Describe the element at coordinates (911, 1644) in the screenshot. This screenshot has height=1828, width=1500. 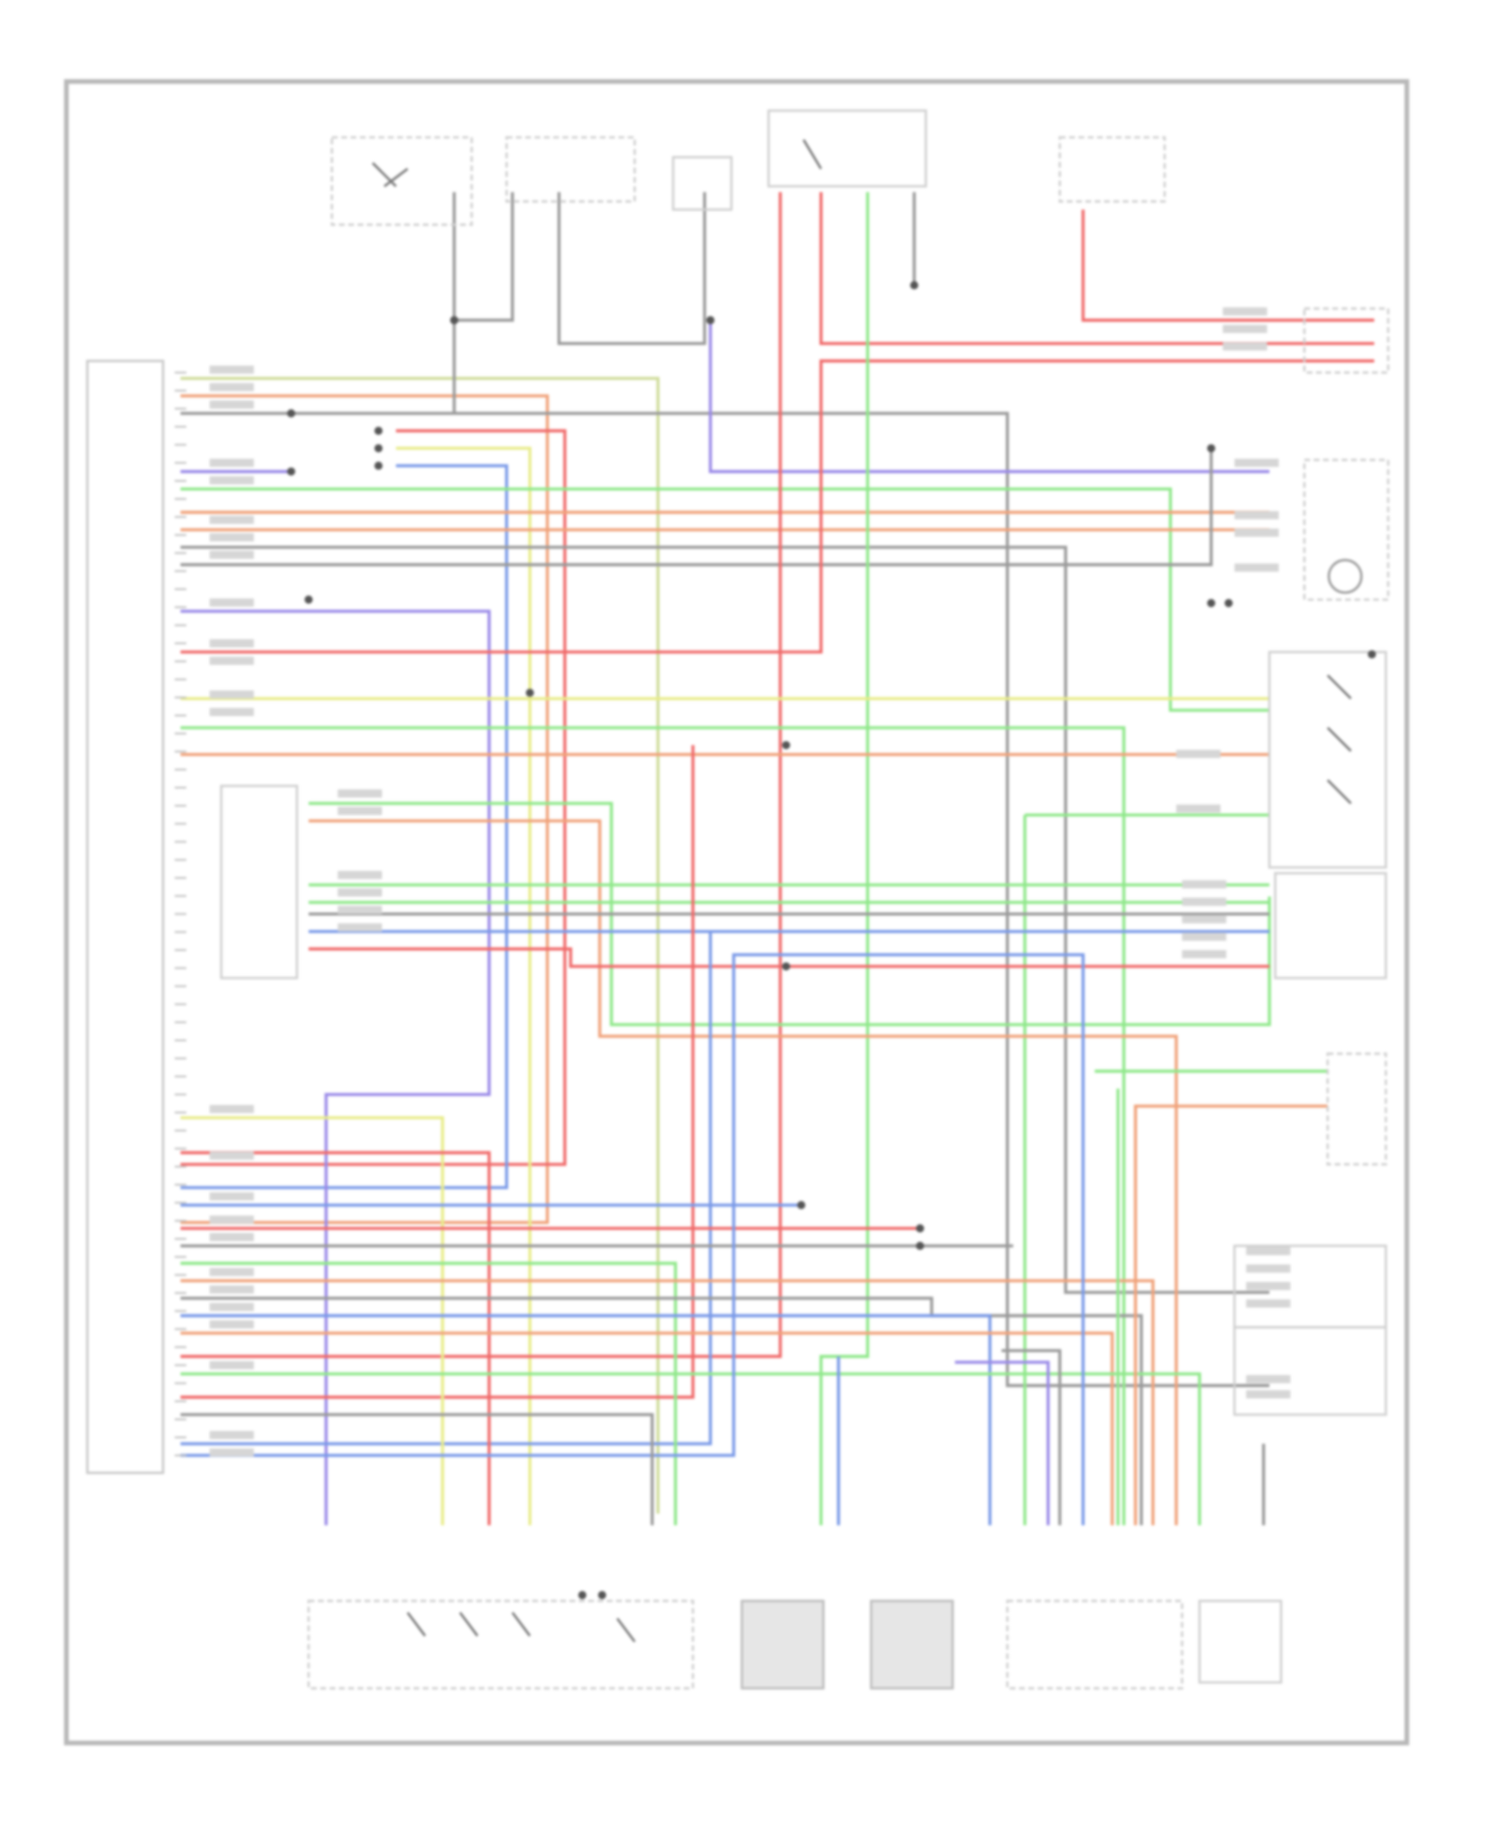
I see `speed-sensor-2-box` at that location.